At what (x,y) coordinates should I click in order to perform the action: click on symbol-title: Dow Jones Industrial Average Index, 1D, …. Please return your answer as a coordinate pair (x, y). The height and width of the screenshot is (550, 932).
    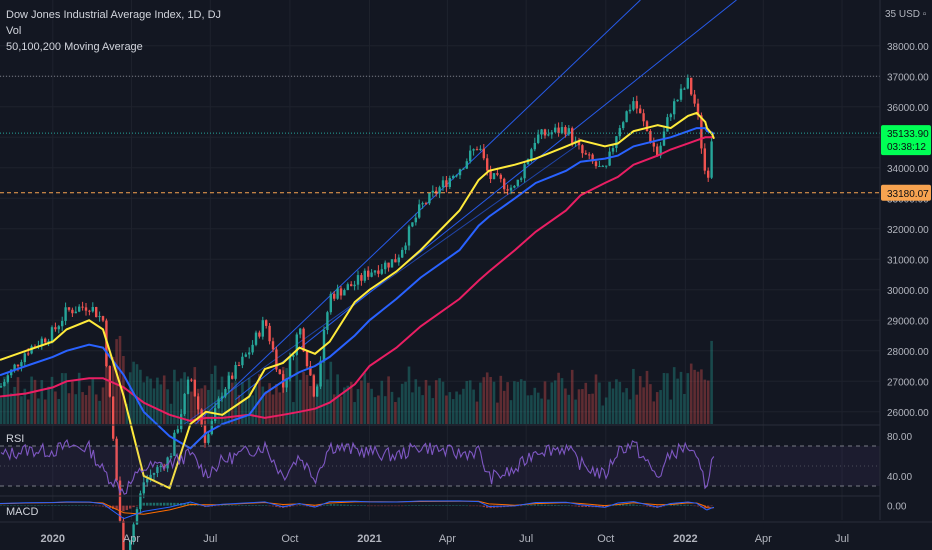
    Looking at the image, I should click on (114, 15).